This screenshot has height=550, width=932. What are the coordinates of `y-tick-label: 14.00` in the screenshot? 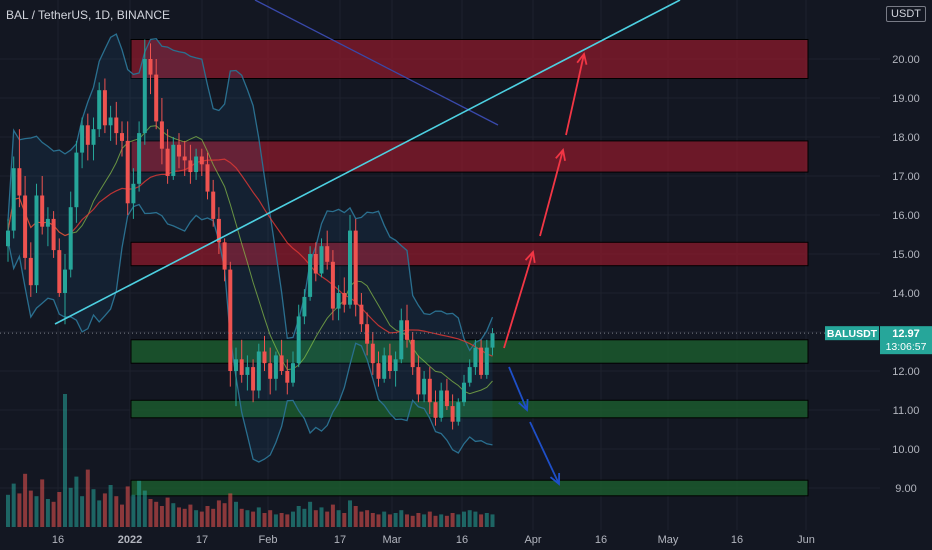 It's located at (906, 294).